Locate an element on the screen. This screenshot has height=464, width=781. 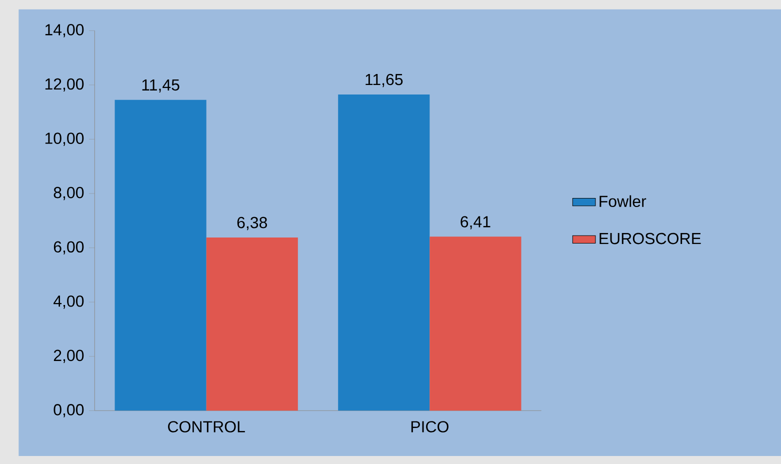
y-tick-label: 8,00 is located at coordinates (69, 193).